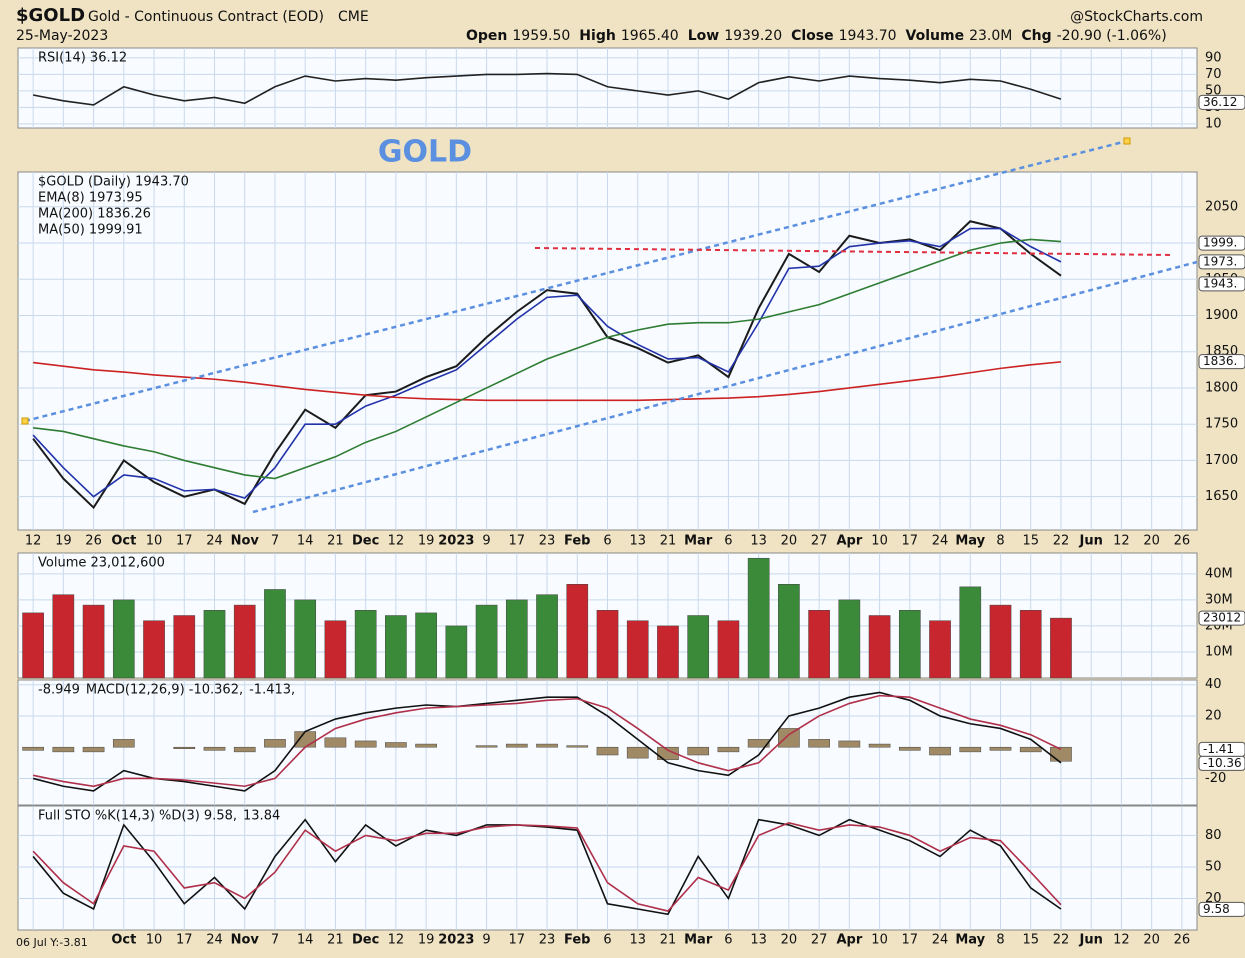 The height and width of the screenshot is (958, 1245). Describe the element at coordinates (486, 36) in the screenshot. I see `quote-label: Open` at that location.